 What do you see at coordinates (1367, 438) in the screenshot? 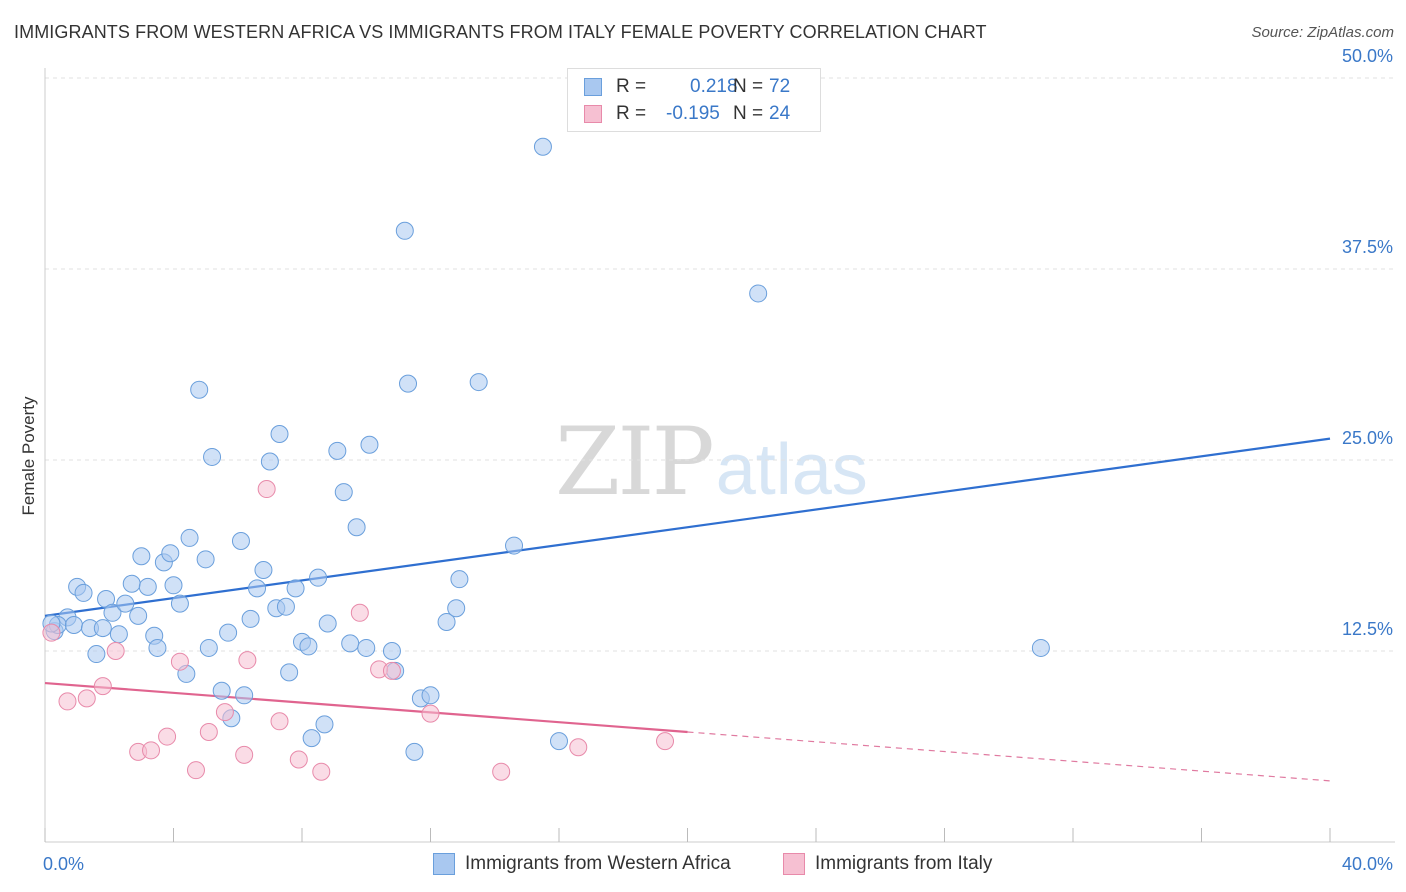
I see `y-tick-label: 25.0%` at bounding box center [1367, 438].